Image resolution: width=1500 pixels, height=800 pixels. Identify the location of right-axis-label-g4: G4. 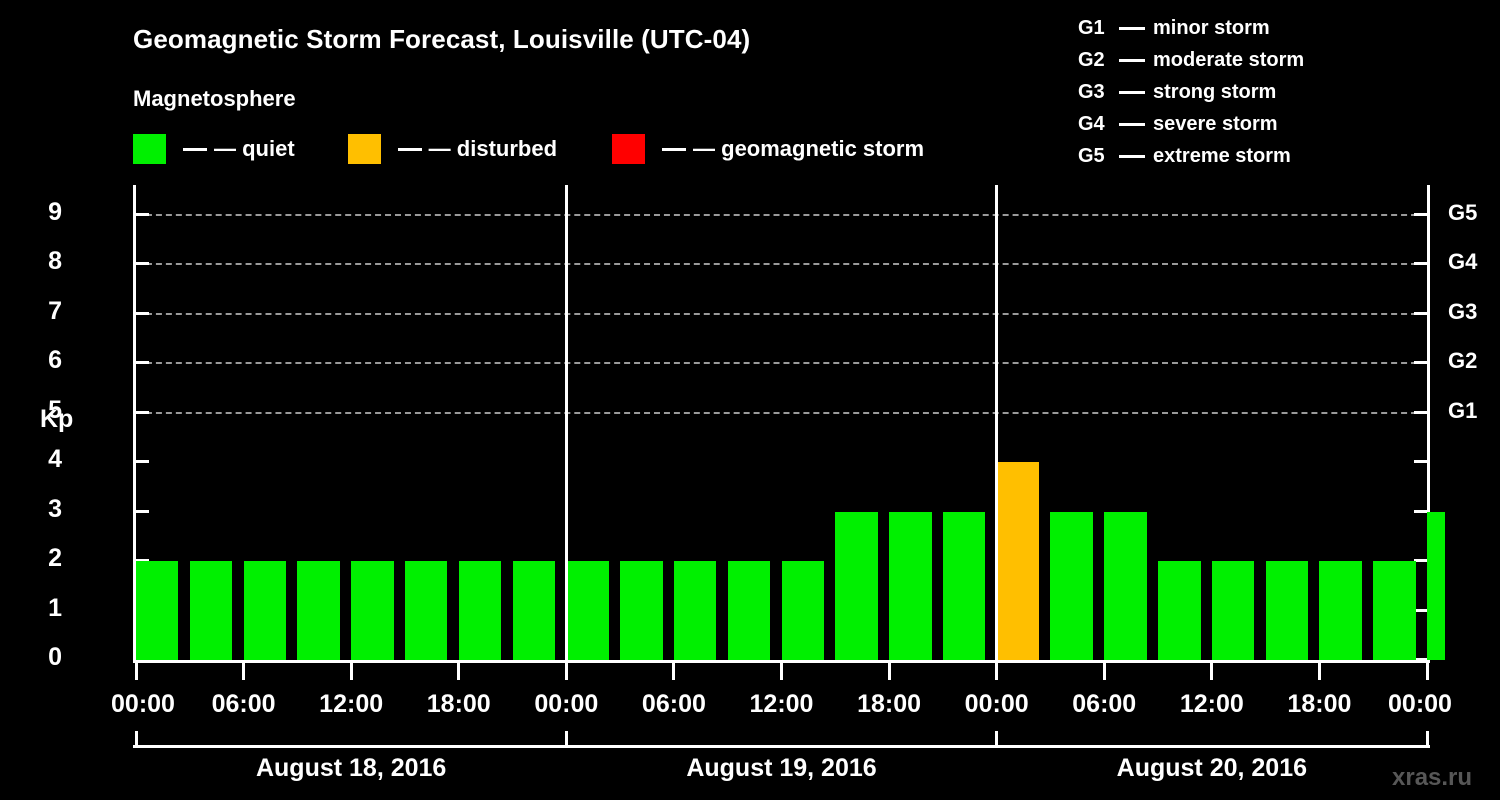
(1463, 262).